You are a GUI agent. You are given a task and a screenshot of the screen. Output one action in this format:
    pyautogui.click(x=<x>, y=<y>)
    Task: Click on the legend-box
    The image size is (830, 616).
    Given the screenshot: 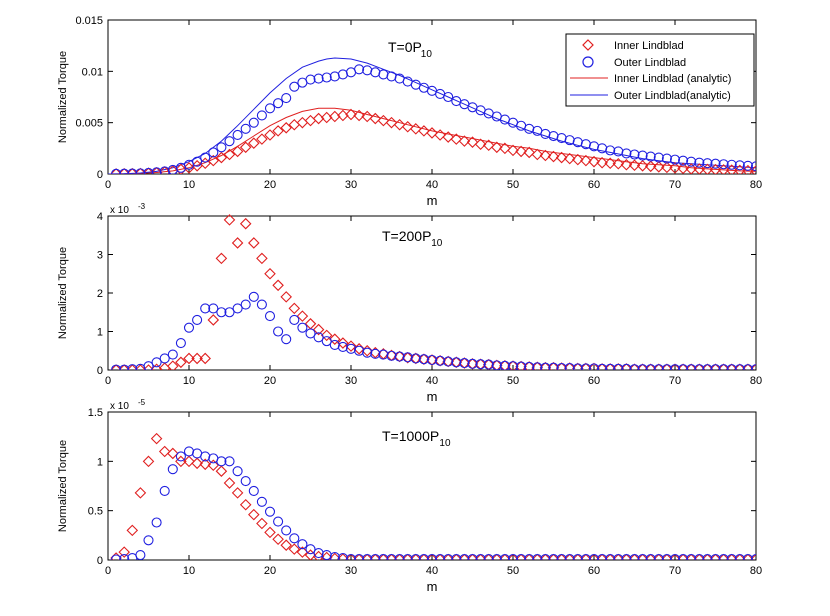 What is the action you would take?
    pyautogui.click(x=660, y=70)
    